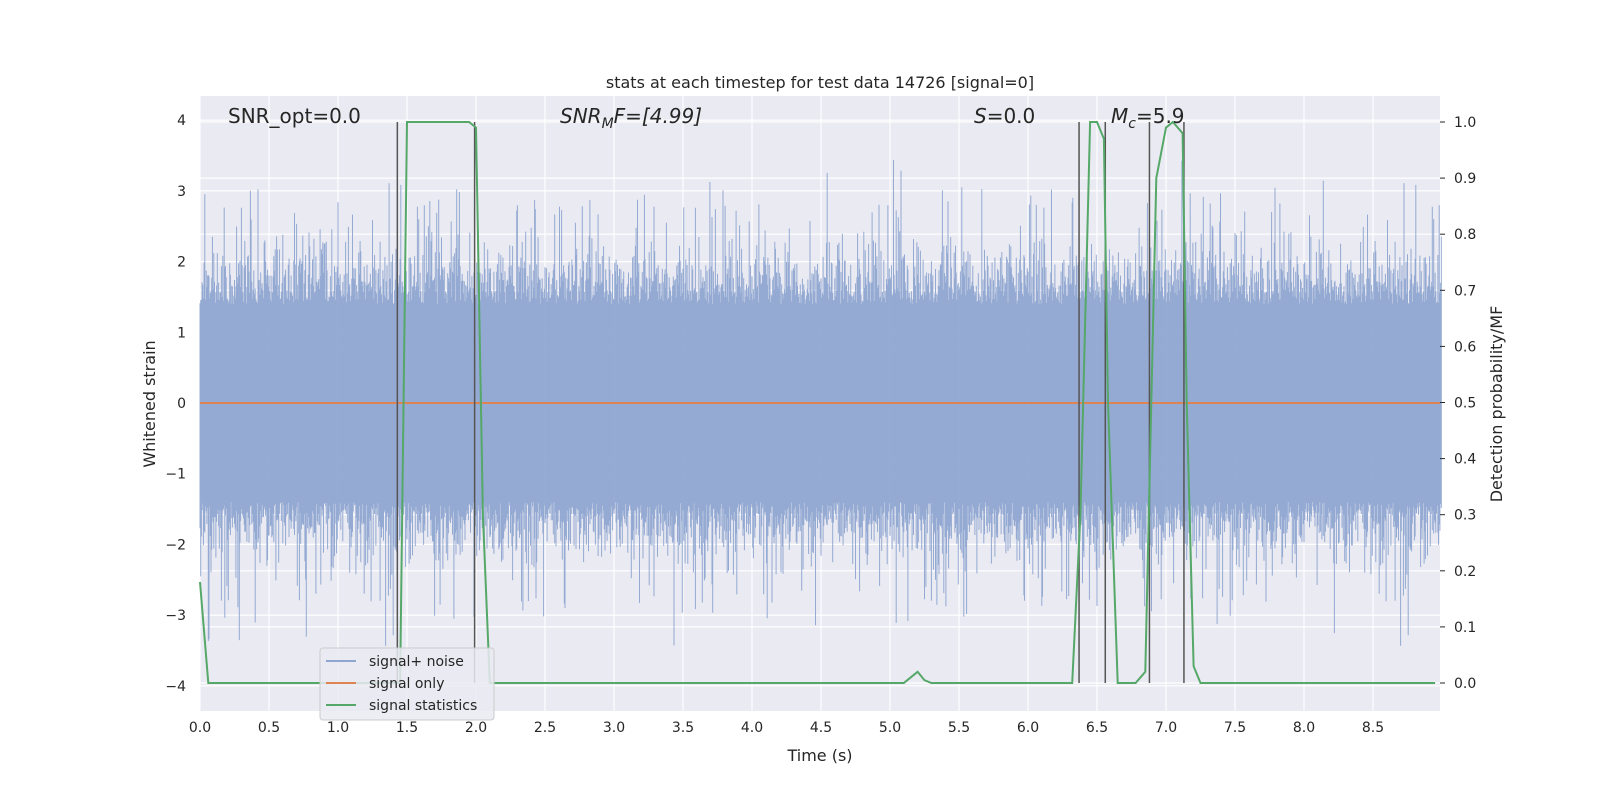  What do you see at coordinates (181, 121) in the screenshot?
I see `y-tick-label: 4` at bounding box center [181, 121].